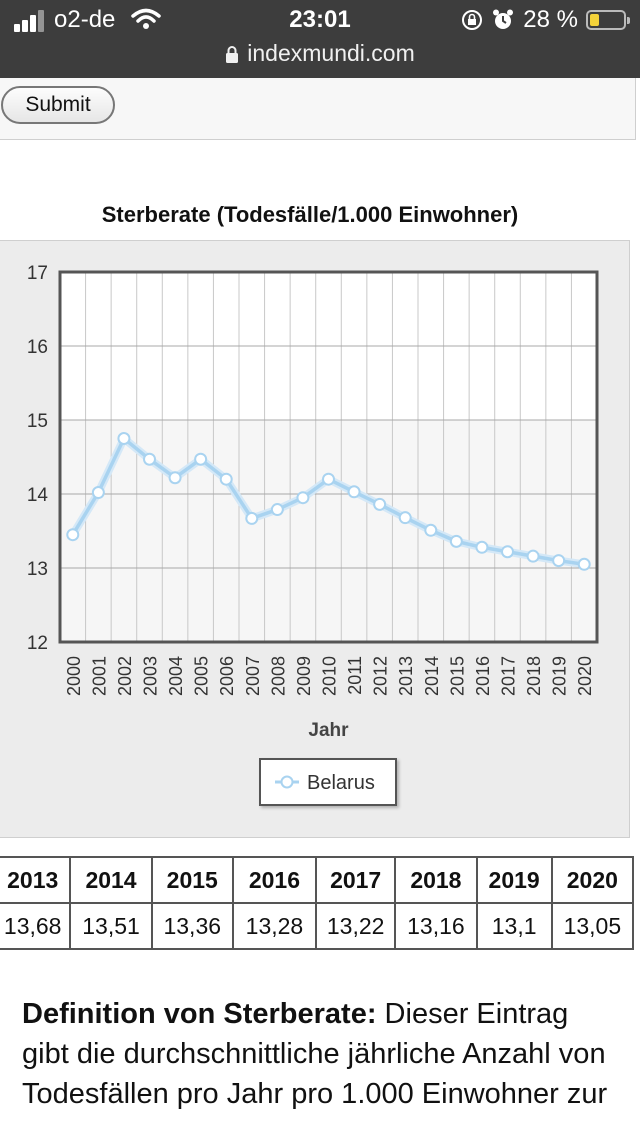 Image resolution: width=640 pixels, height=1136 pixels. What do you see at coordinates (328, 730) in the screenshot?
I see `x-axis-label: Jahr` at bounding box center [328, 730].